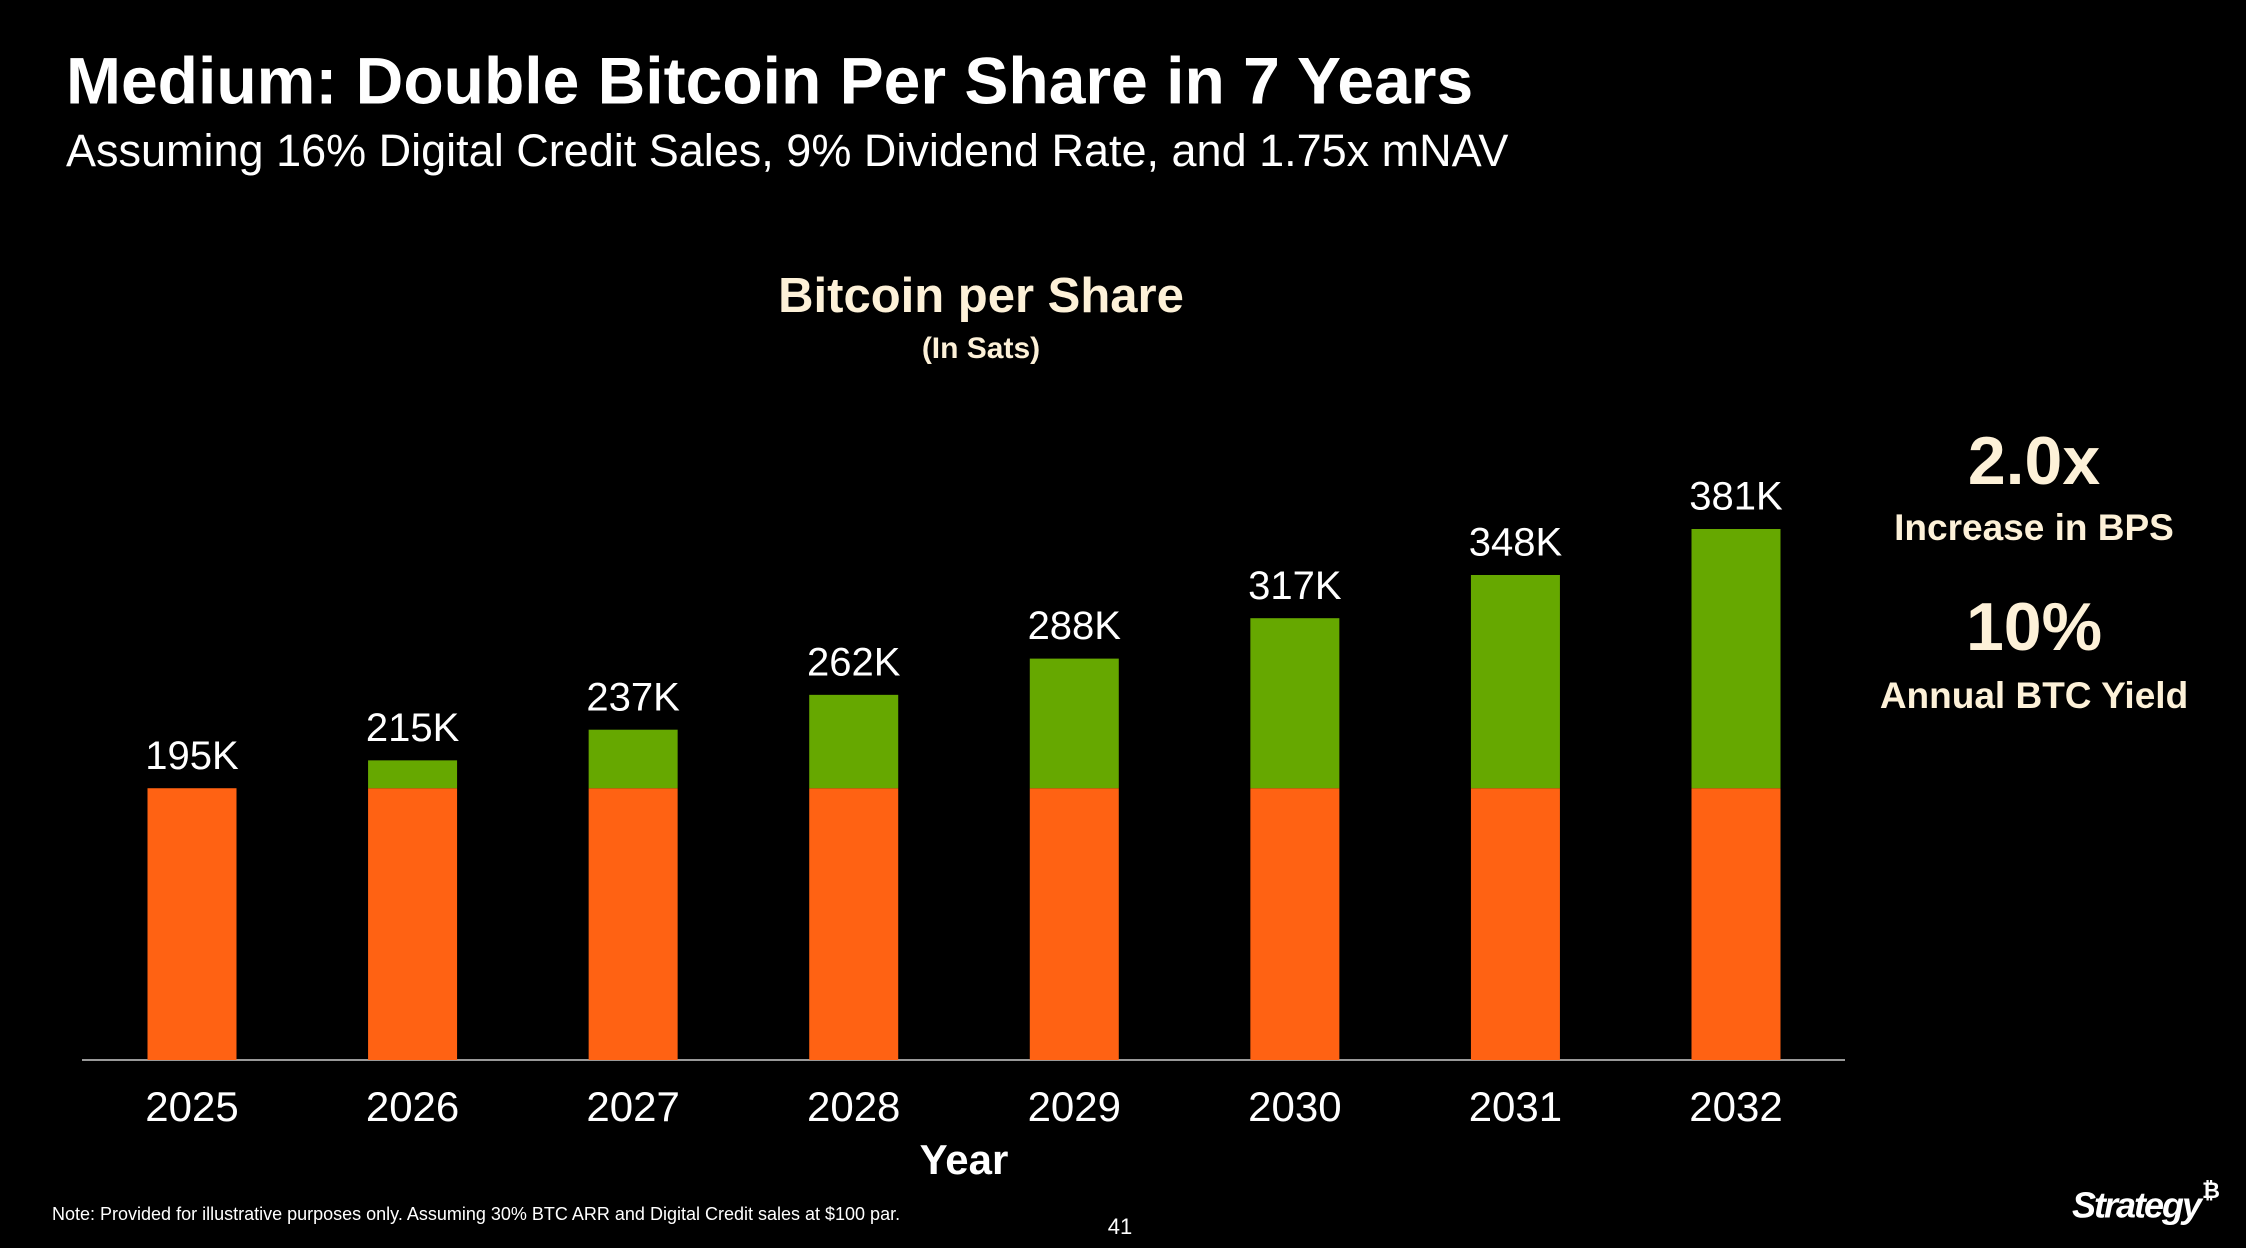  Describe the element at coordinates (1120, 1226) in the screenshot. I see `page-number: 41` at that location.